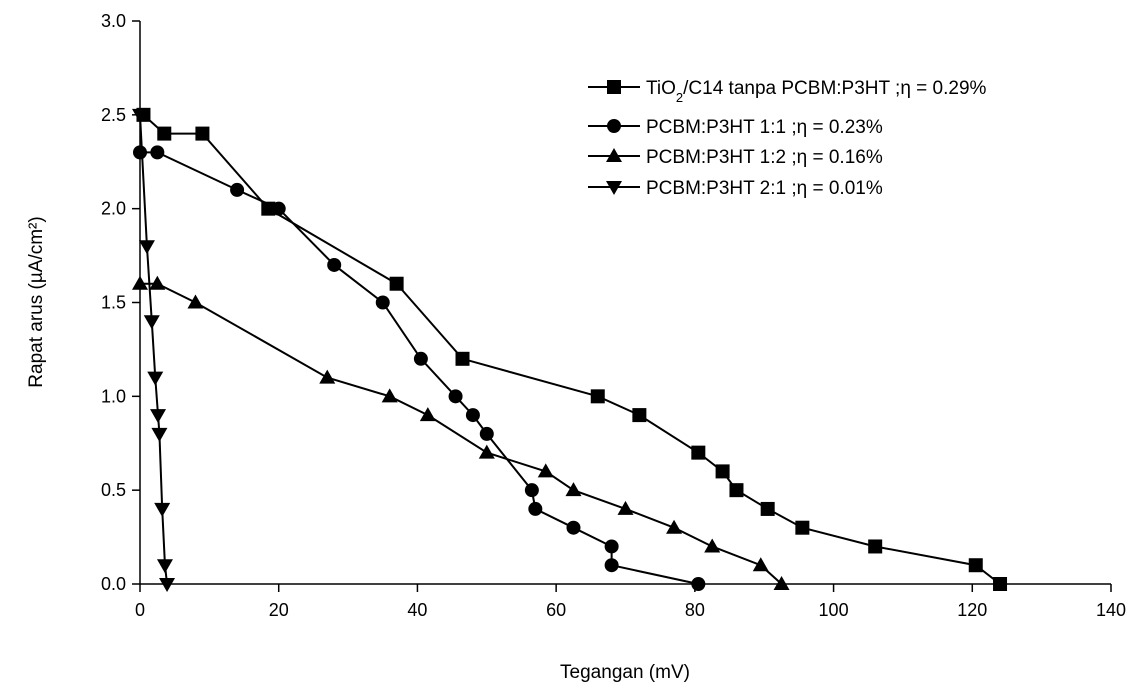 The image size is (1141, 685). What do you see at coordinates (113, 115) in the screenshot?
I see `y-tick-label: 2.5` at bounding box center [113, 115].